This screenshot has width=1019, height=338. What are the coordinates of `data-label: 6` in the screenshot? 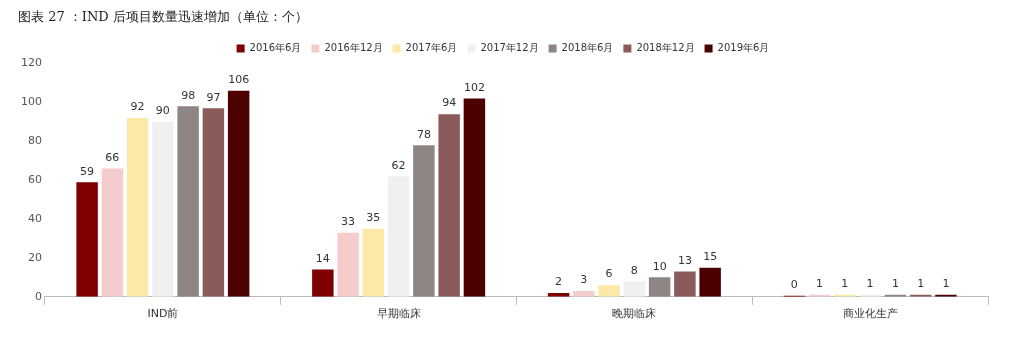 It's located at (609, 274).